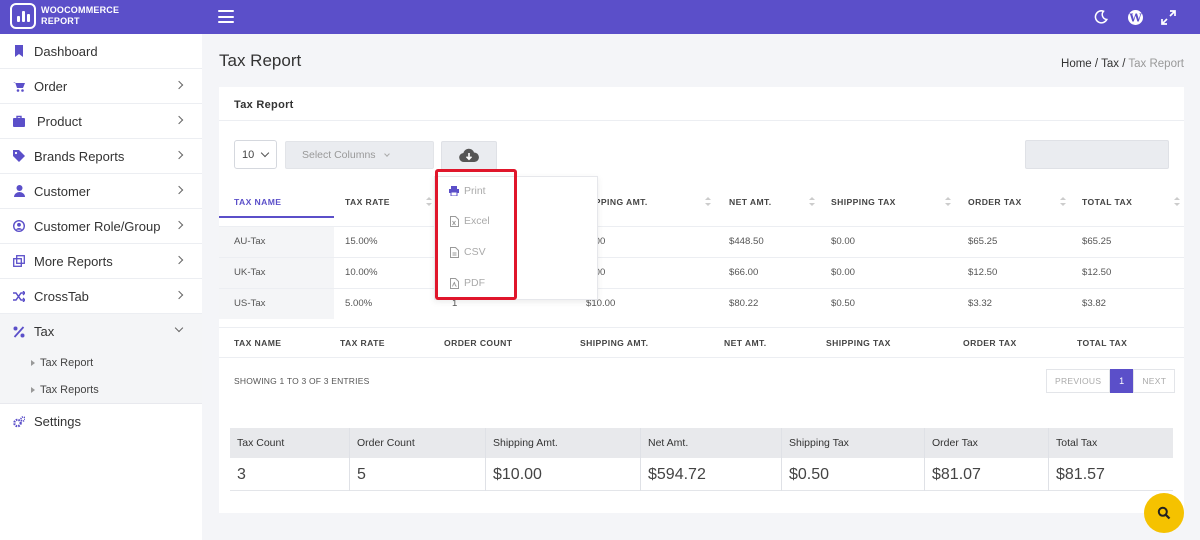  What do you see at coordinates (1154, 381) in the screenshot?
I see `pagination-next: NEXT` at bounding box center [1154, 381].